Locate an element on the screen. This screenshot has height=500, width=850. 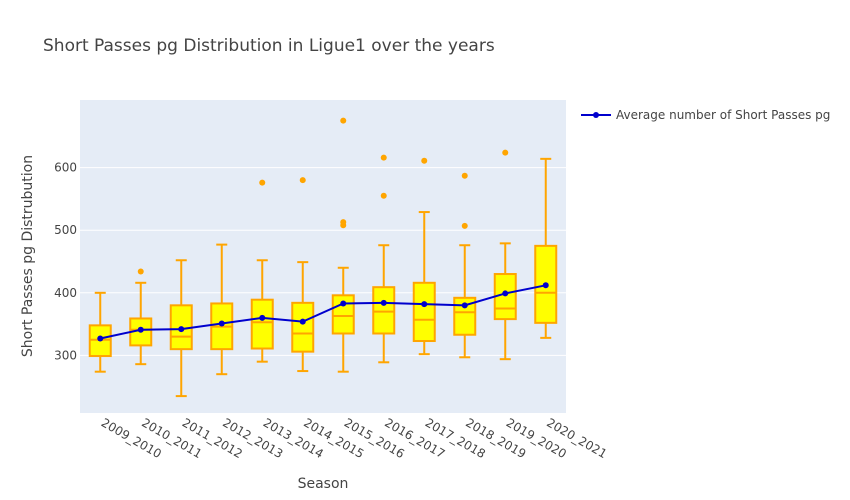
average-series is located at coordinates (323, 312).